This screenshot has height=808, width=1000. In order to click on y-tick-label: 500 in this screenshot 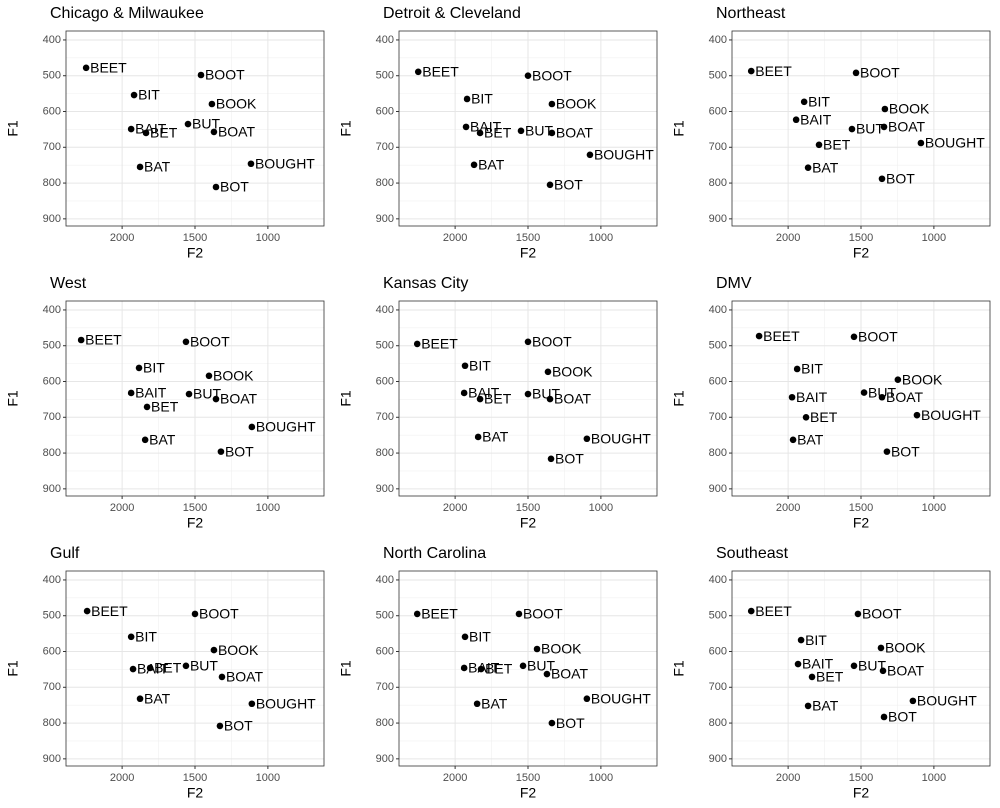, I will do `click(385, 346)`.